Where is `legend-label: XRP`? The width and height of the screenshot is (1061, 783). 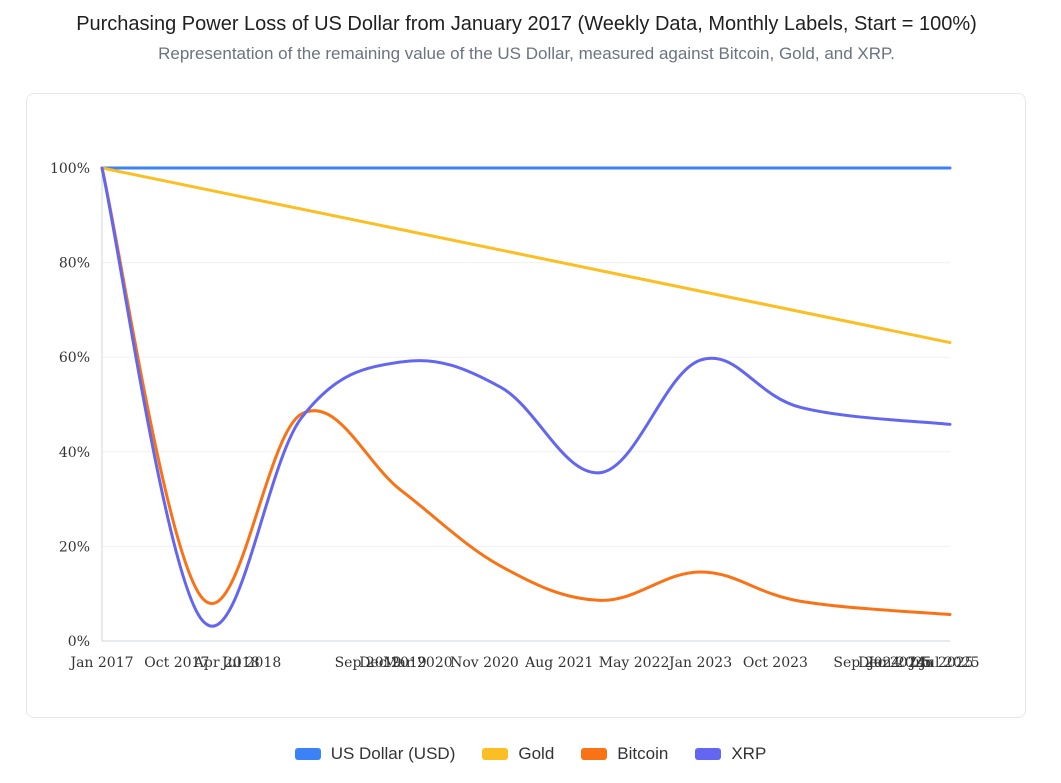
legend-label: XRP is located at coordinates (749, 753).